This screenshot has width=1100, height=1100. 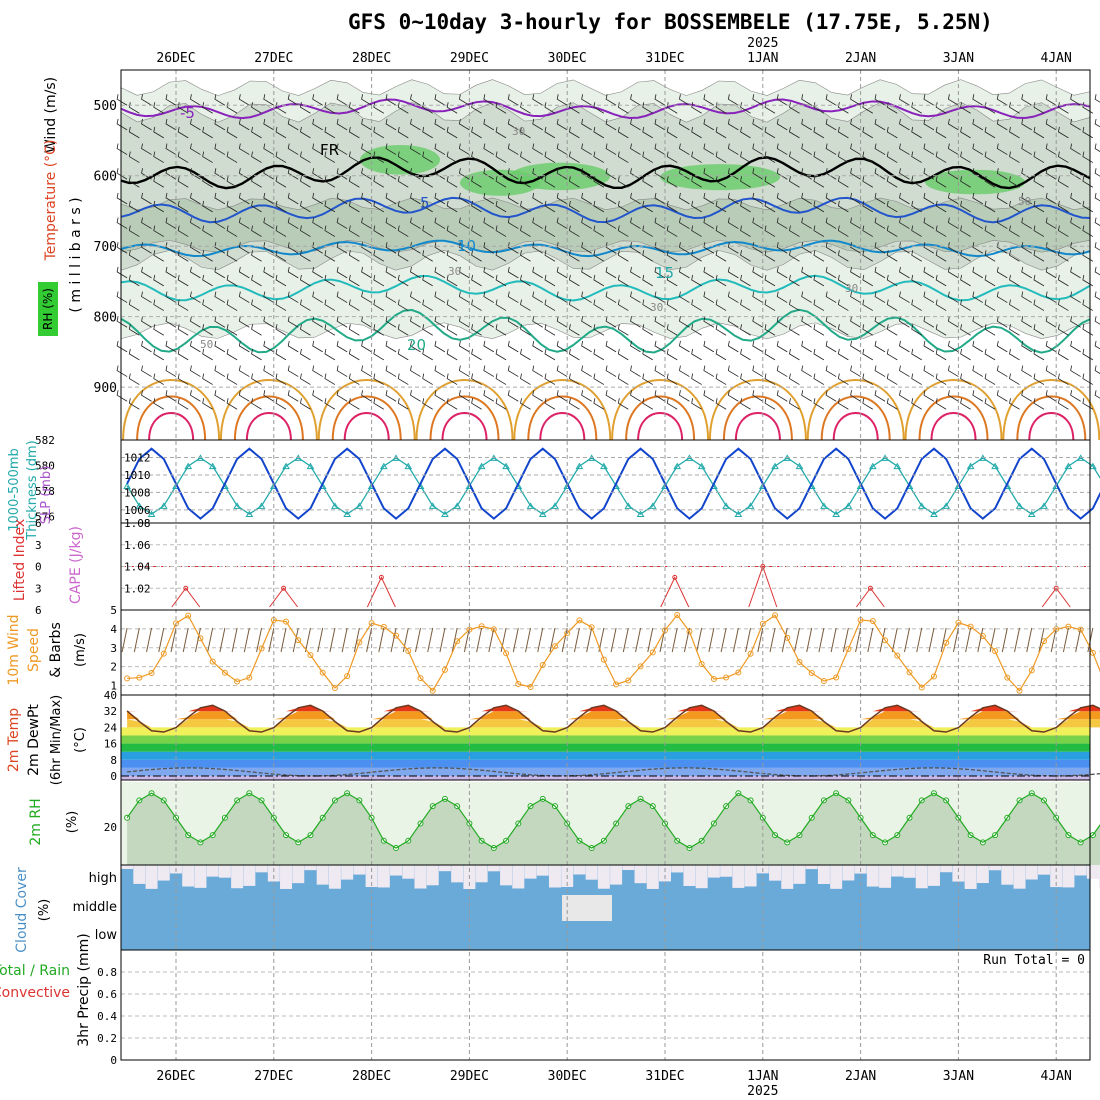 I want to click on date-label-bottom: 2JAN, so click(x=860, y=1076).